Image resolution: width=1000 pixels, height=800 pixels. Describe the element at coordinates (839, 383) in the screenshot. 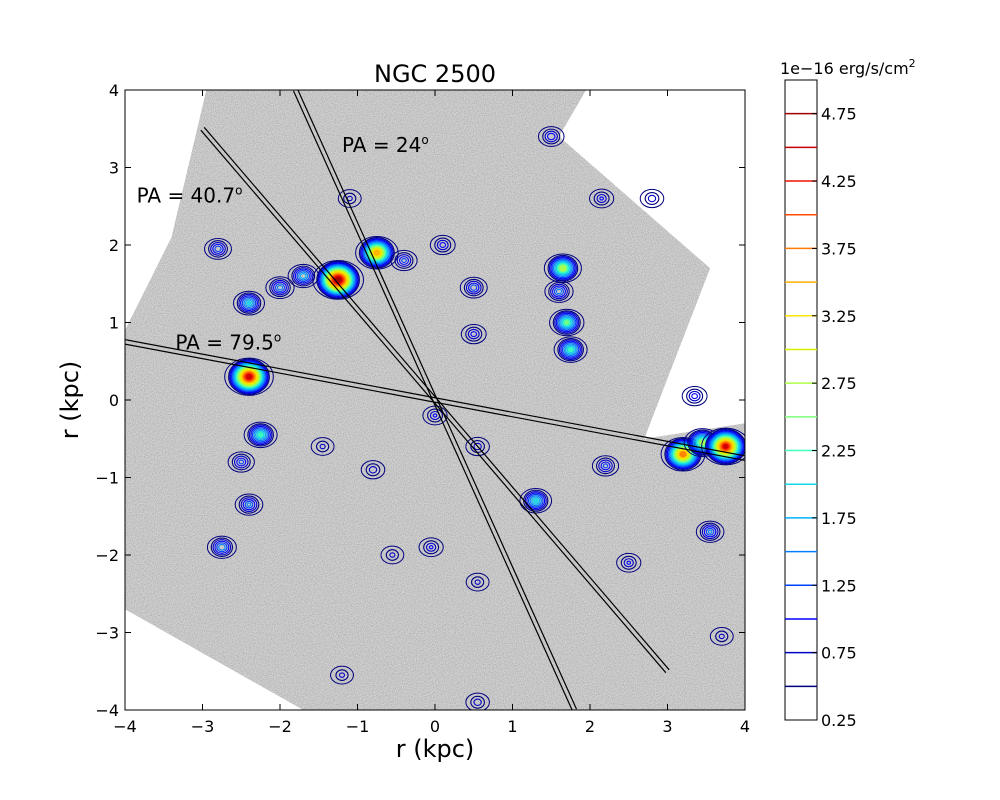

I see `colorbar-tick-label: 2.75` at that location.